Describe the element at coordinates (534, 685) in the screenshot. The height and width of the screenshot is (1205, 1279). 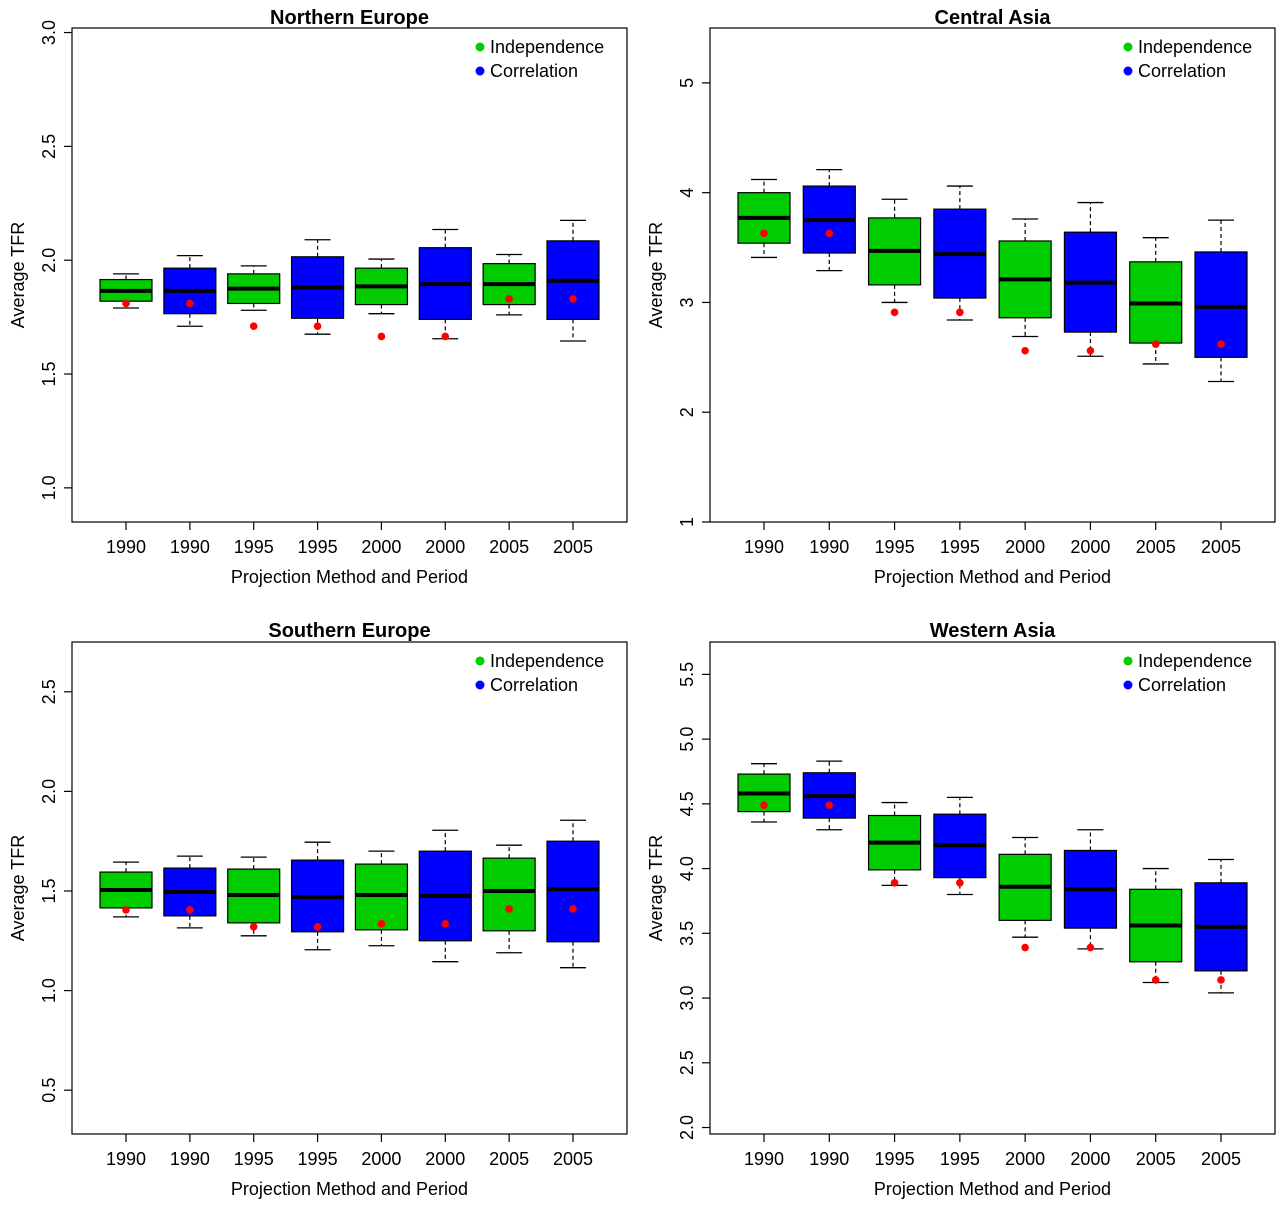
I see `legend-label: Correlation` at that location.